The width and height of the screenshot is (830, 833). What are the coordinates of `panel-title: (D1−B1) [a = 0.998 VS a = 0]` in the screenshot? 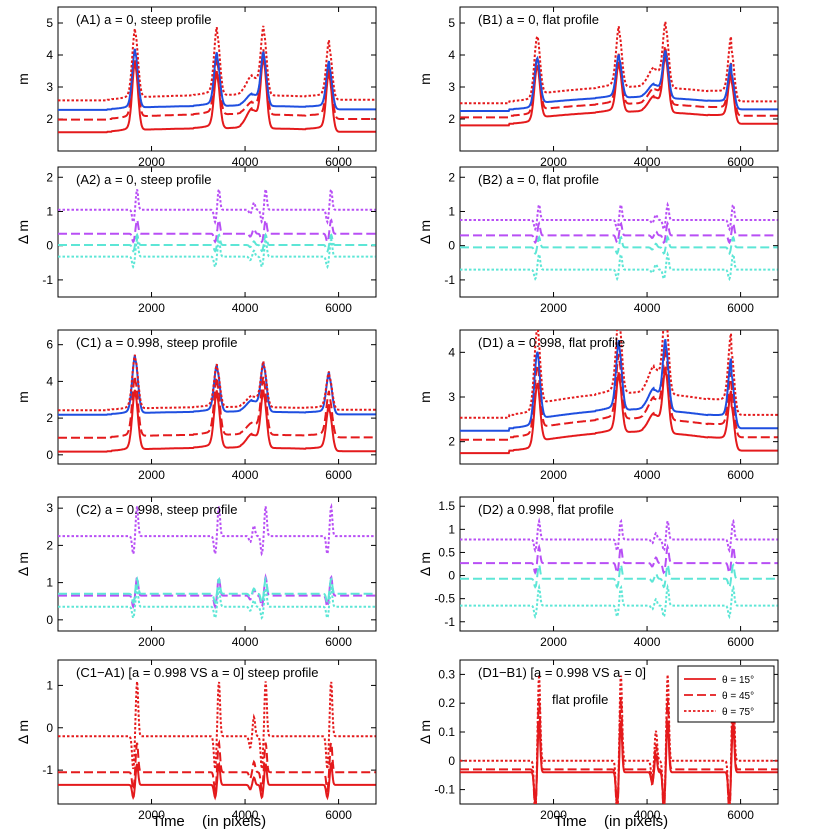 It's located at (562, 672).